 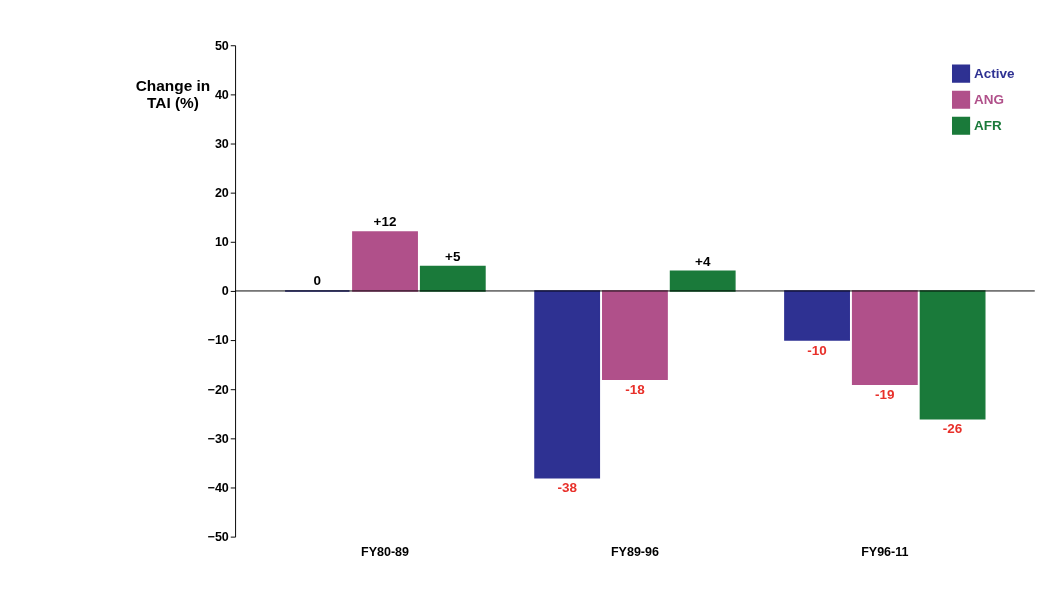 What do you see at coordinates (885, 394) in the screenshot?
I see `data-label: -19` at bounding box center [885, 394].